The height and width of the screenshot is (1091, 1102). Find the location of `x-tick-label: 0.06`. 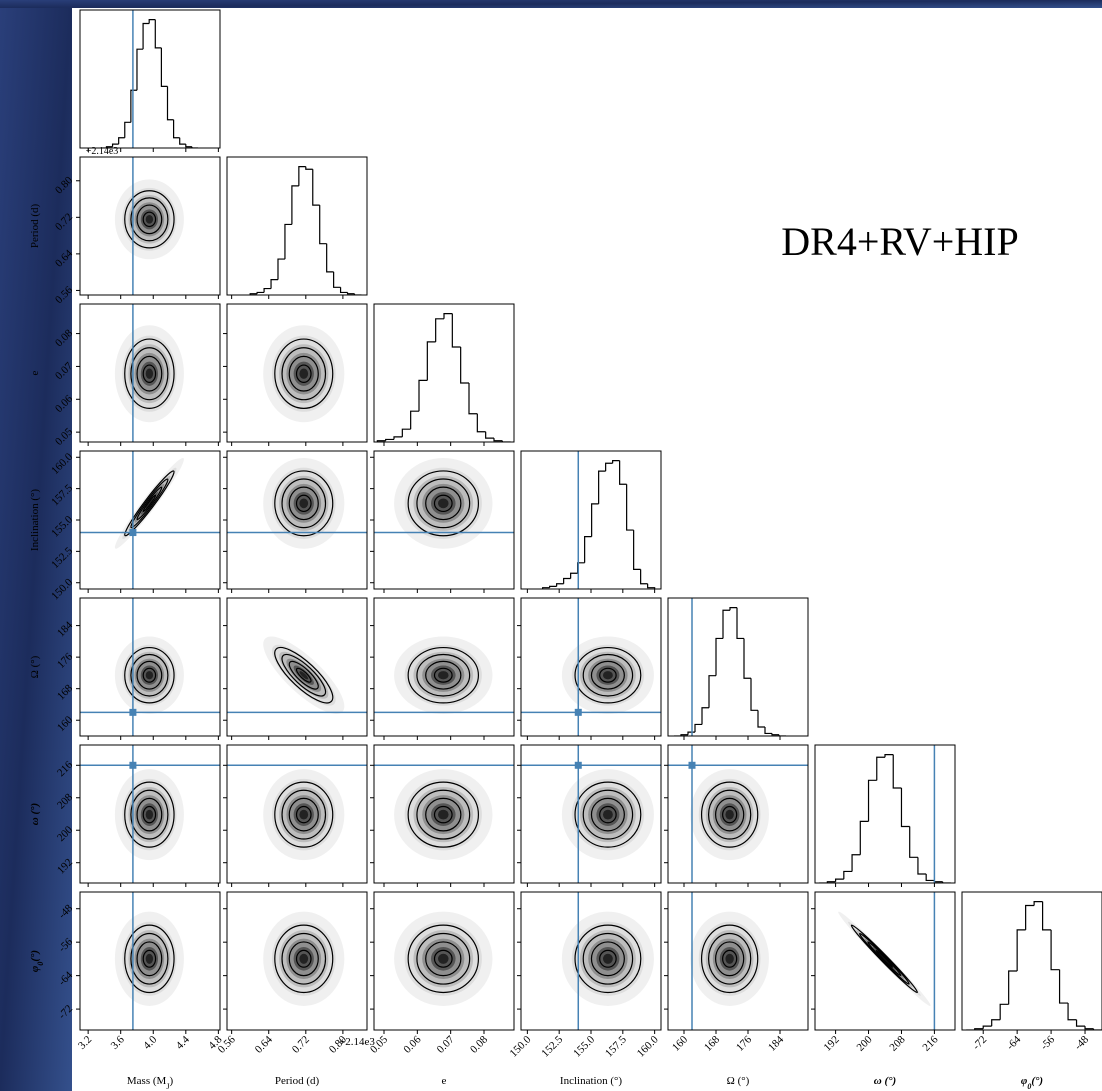

x-tick-label: 0.06 is located at coordinates (412, 1044).